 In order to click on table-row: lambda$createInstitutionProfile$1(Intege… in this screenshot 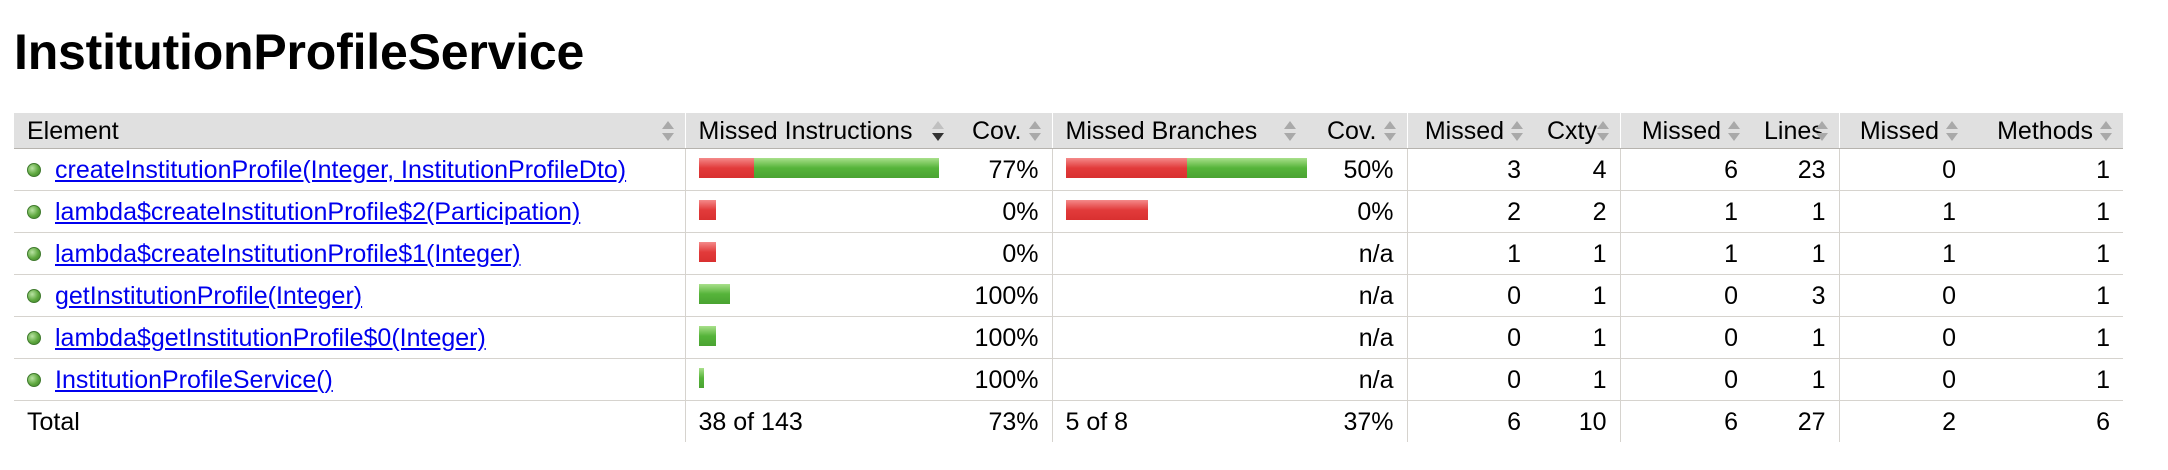, I will do `click(1068, 253)`.